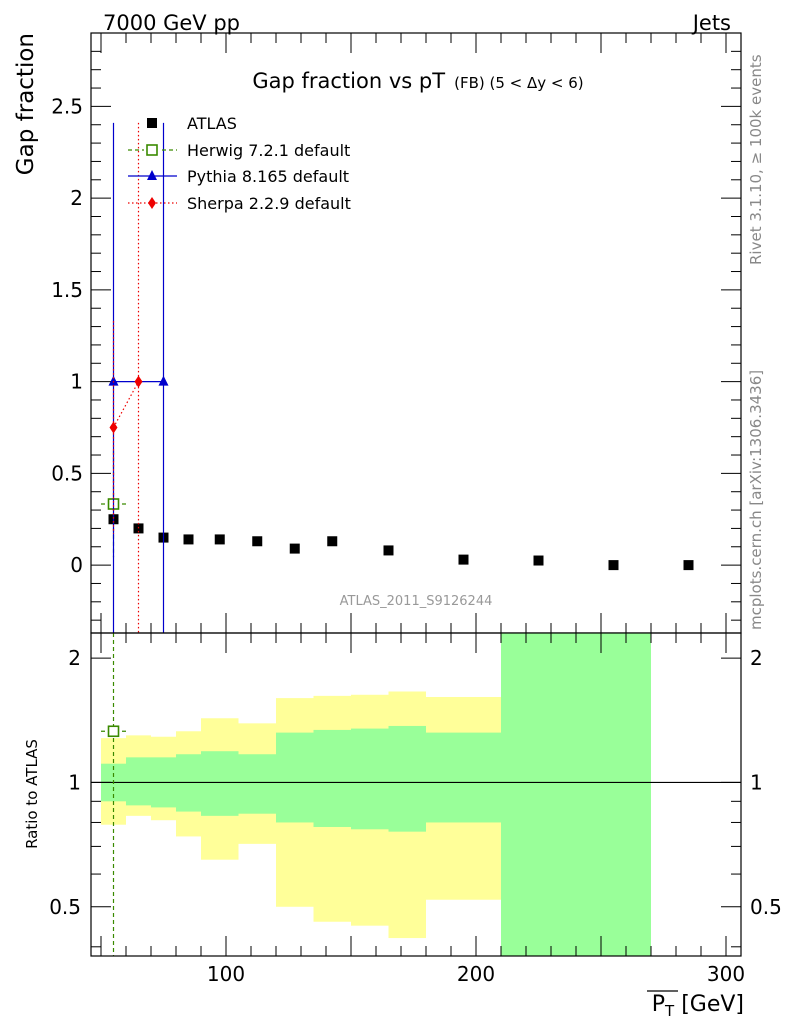 The height and width of the screenshot is (1024, 786). What do you see at coordinates (416, 601) in the screenshot?
I see `analysis-watermark: ATLAS_2011_S9126244` at bounding box center [416, 601].